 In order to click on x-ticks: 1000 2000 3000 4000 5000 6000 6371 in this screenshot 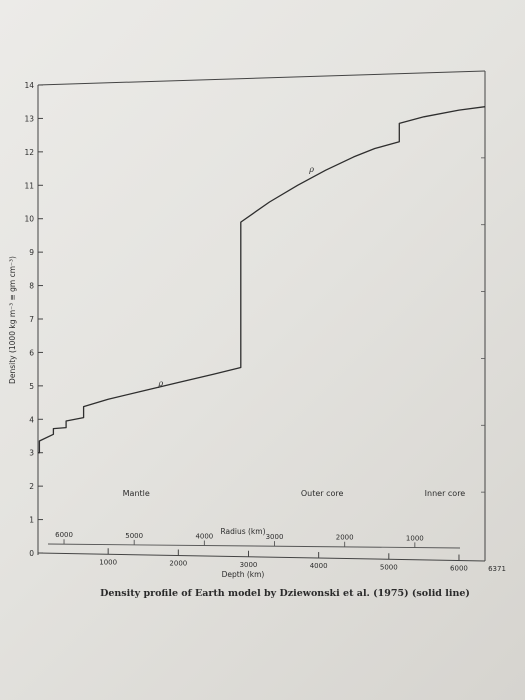, I will do `click(271, 560)`.